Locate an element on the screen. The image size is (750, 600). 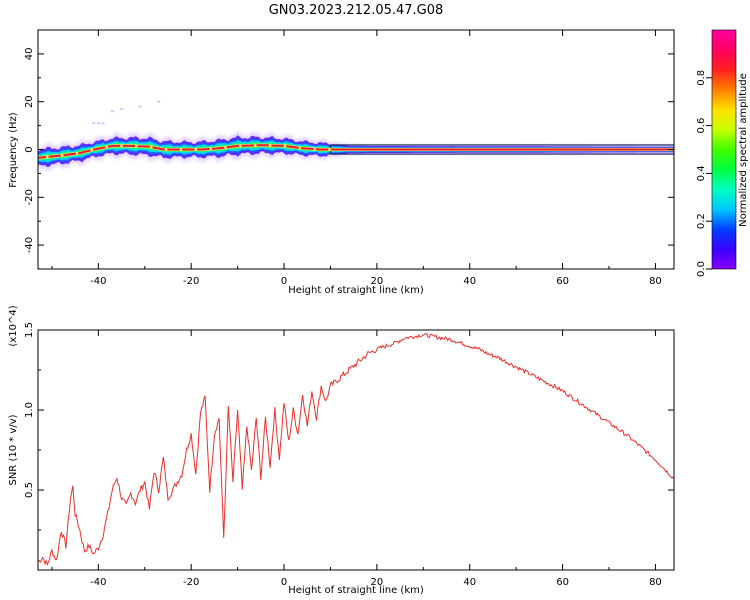
snr-y-label: SNR (10 * v/v) is located at coordinates (13, 449).